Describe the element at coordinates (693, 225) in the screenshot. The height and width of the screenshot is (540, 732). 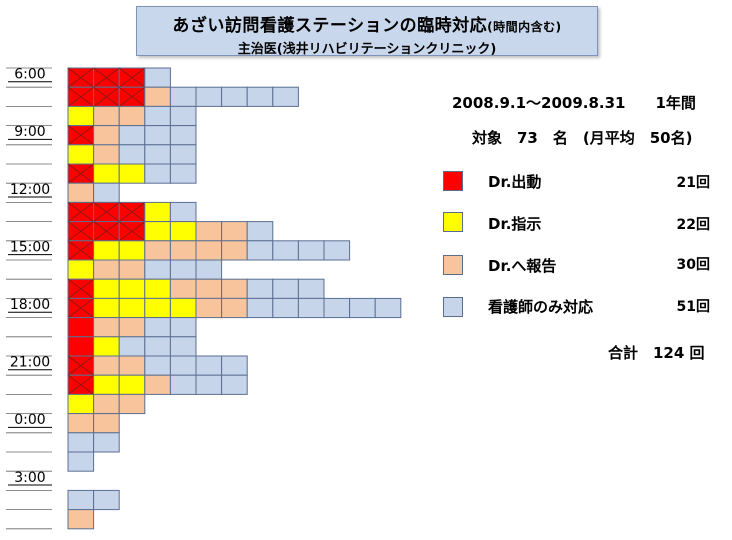
I see `legend-count-dr-instruction: 22回` at that location.